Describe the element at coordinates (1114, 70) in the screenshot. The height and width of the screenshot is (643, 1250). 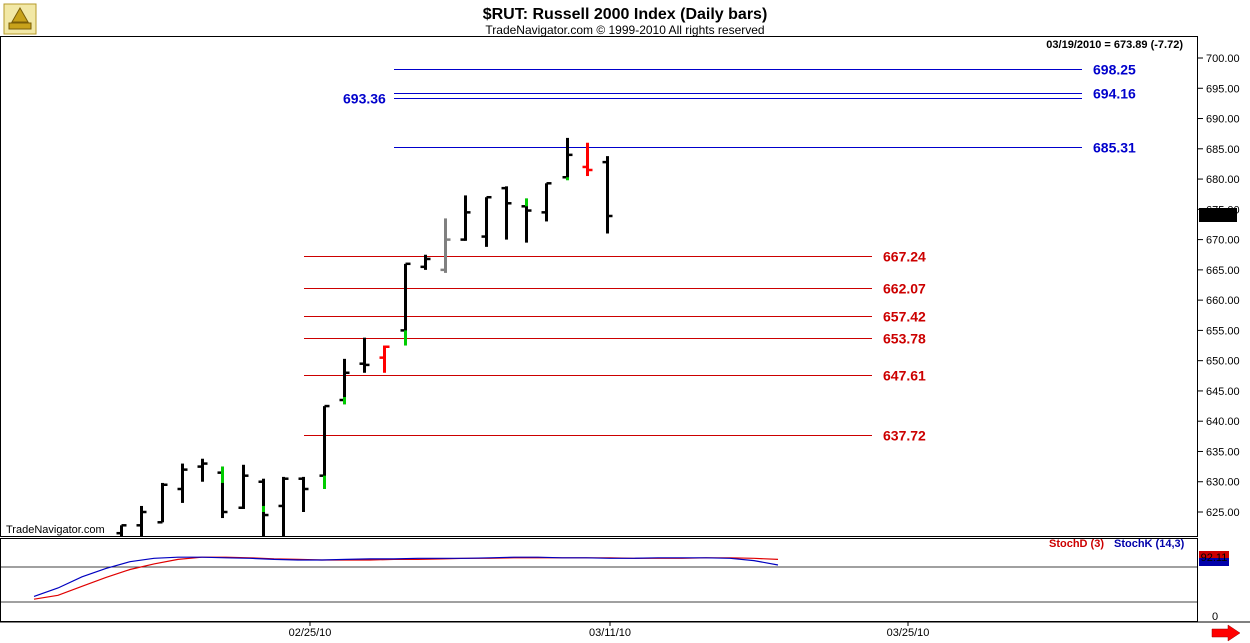
I see `resistance-label: 698.25` at that location.